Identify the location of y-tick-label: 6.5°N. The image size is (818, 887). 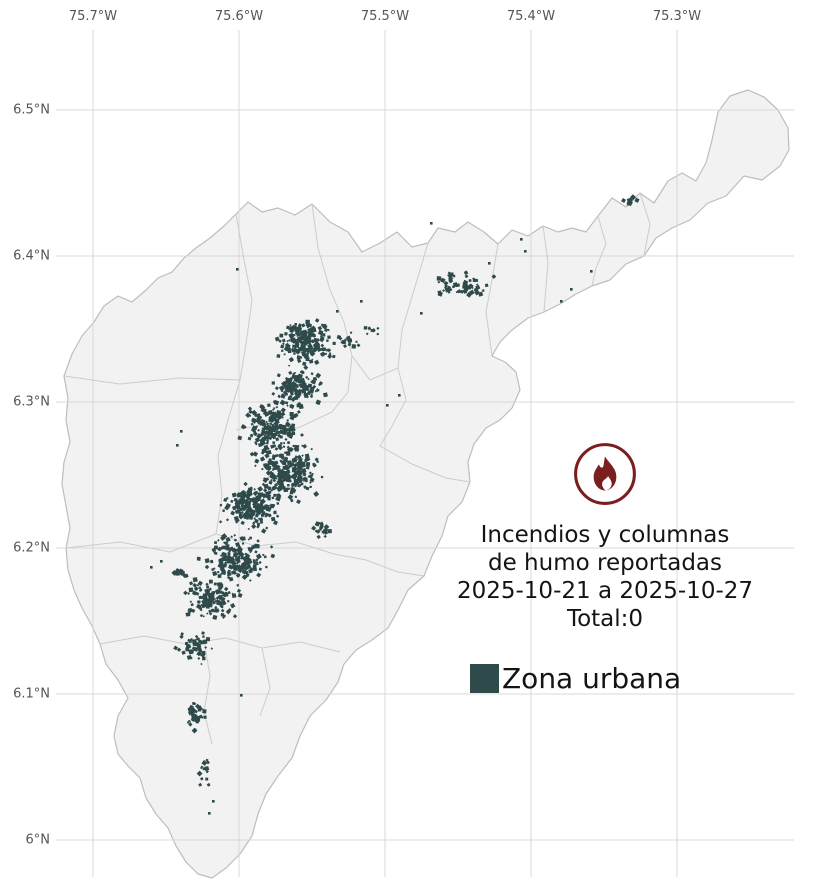
(31, 110).